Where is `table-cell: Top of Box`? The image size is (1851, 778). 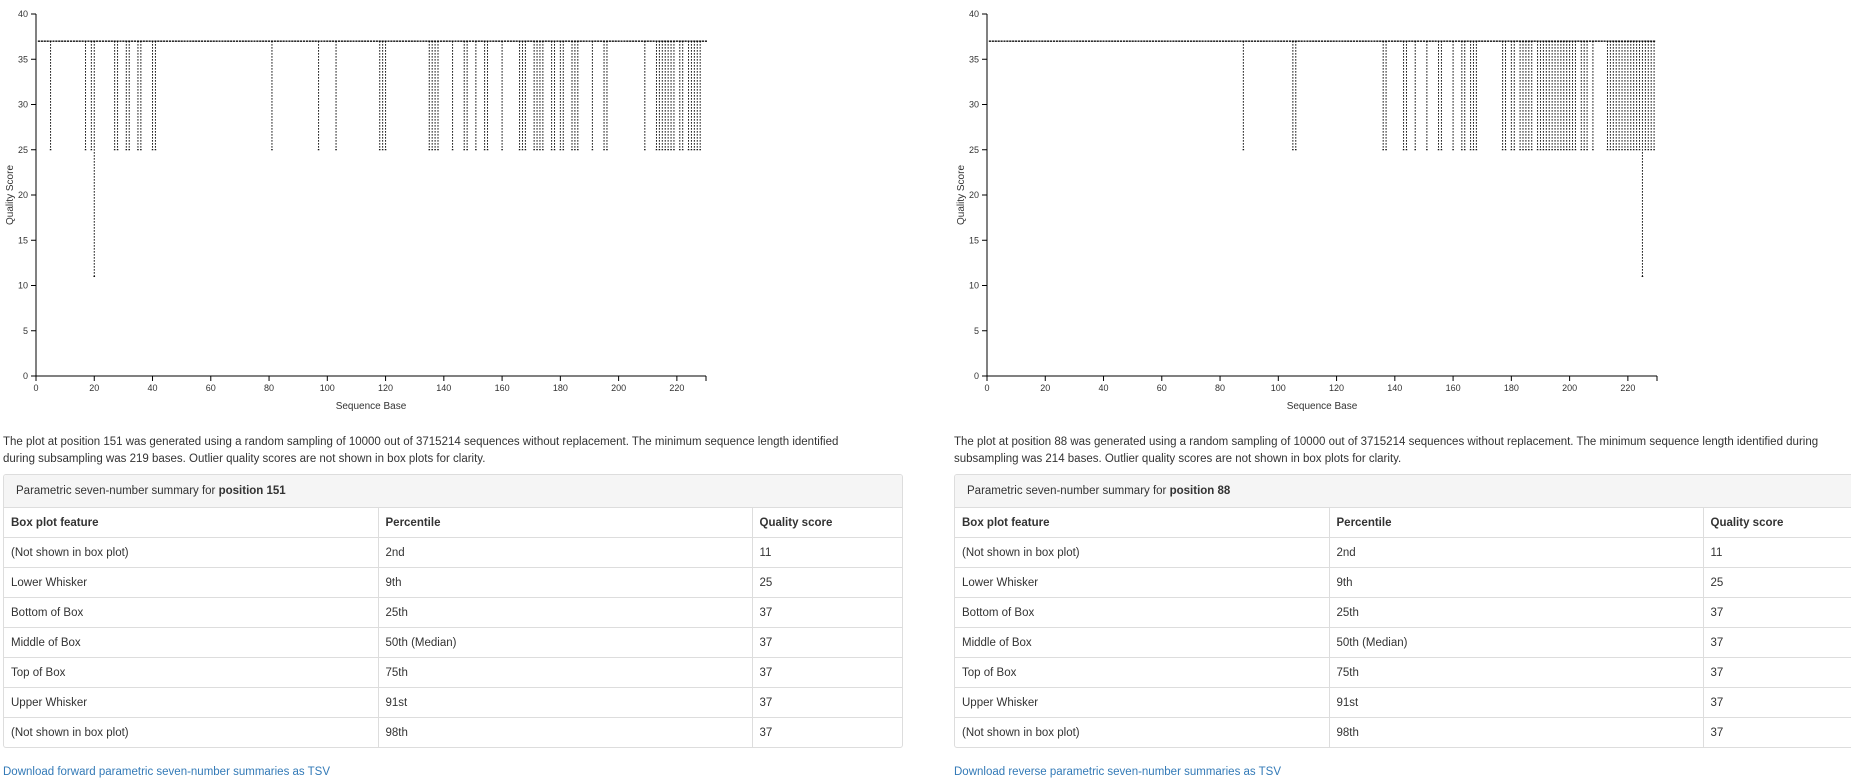 table-cell: Top of Box is located at coordinates (1142, 672).